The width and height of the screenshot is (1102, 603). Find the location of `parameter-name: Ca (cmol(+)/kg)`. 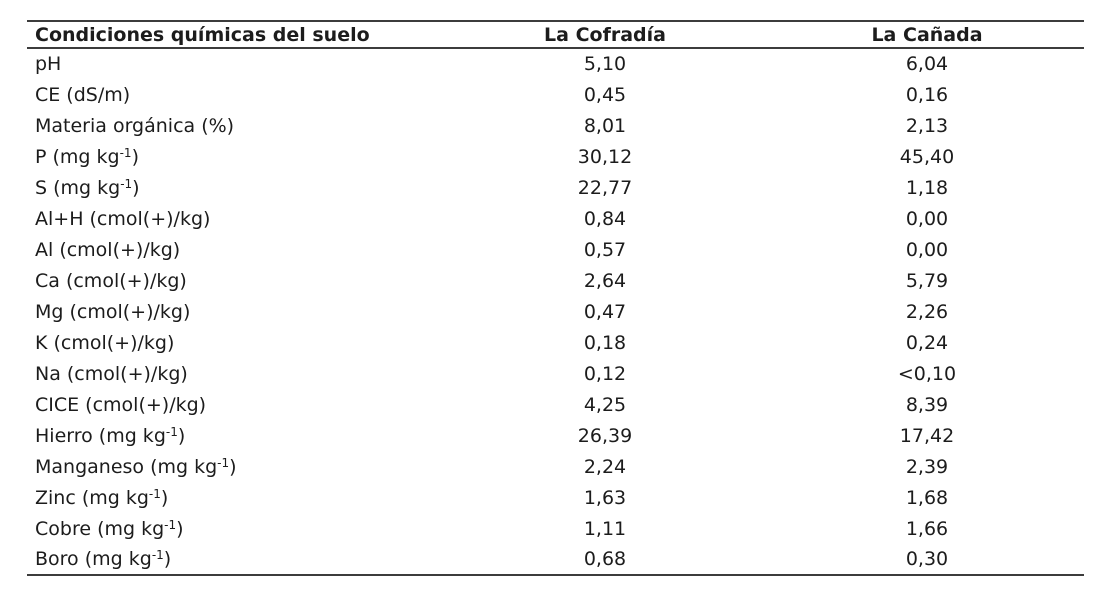

parameter-name: Ca (cmol(+)/kg) is located at coordinates (111, 280).